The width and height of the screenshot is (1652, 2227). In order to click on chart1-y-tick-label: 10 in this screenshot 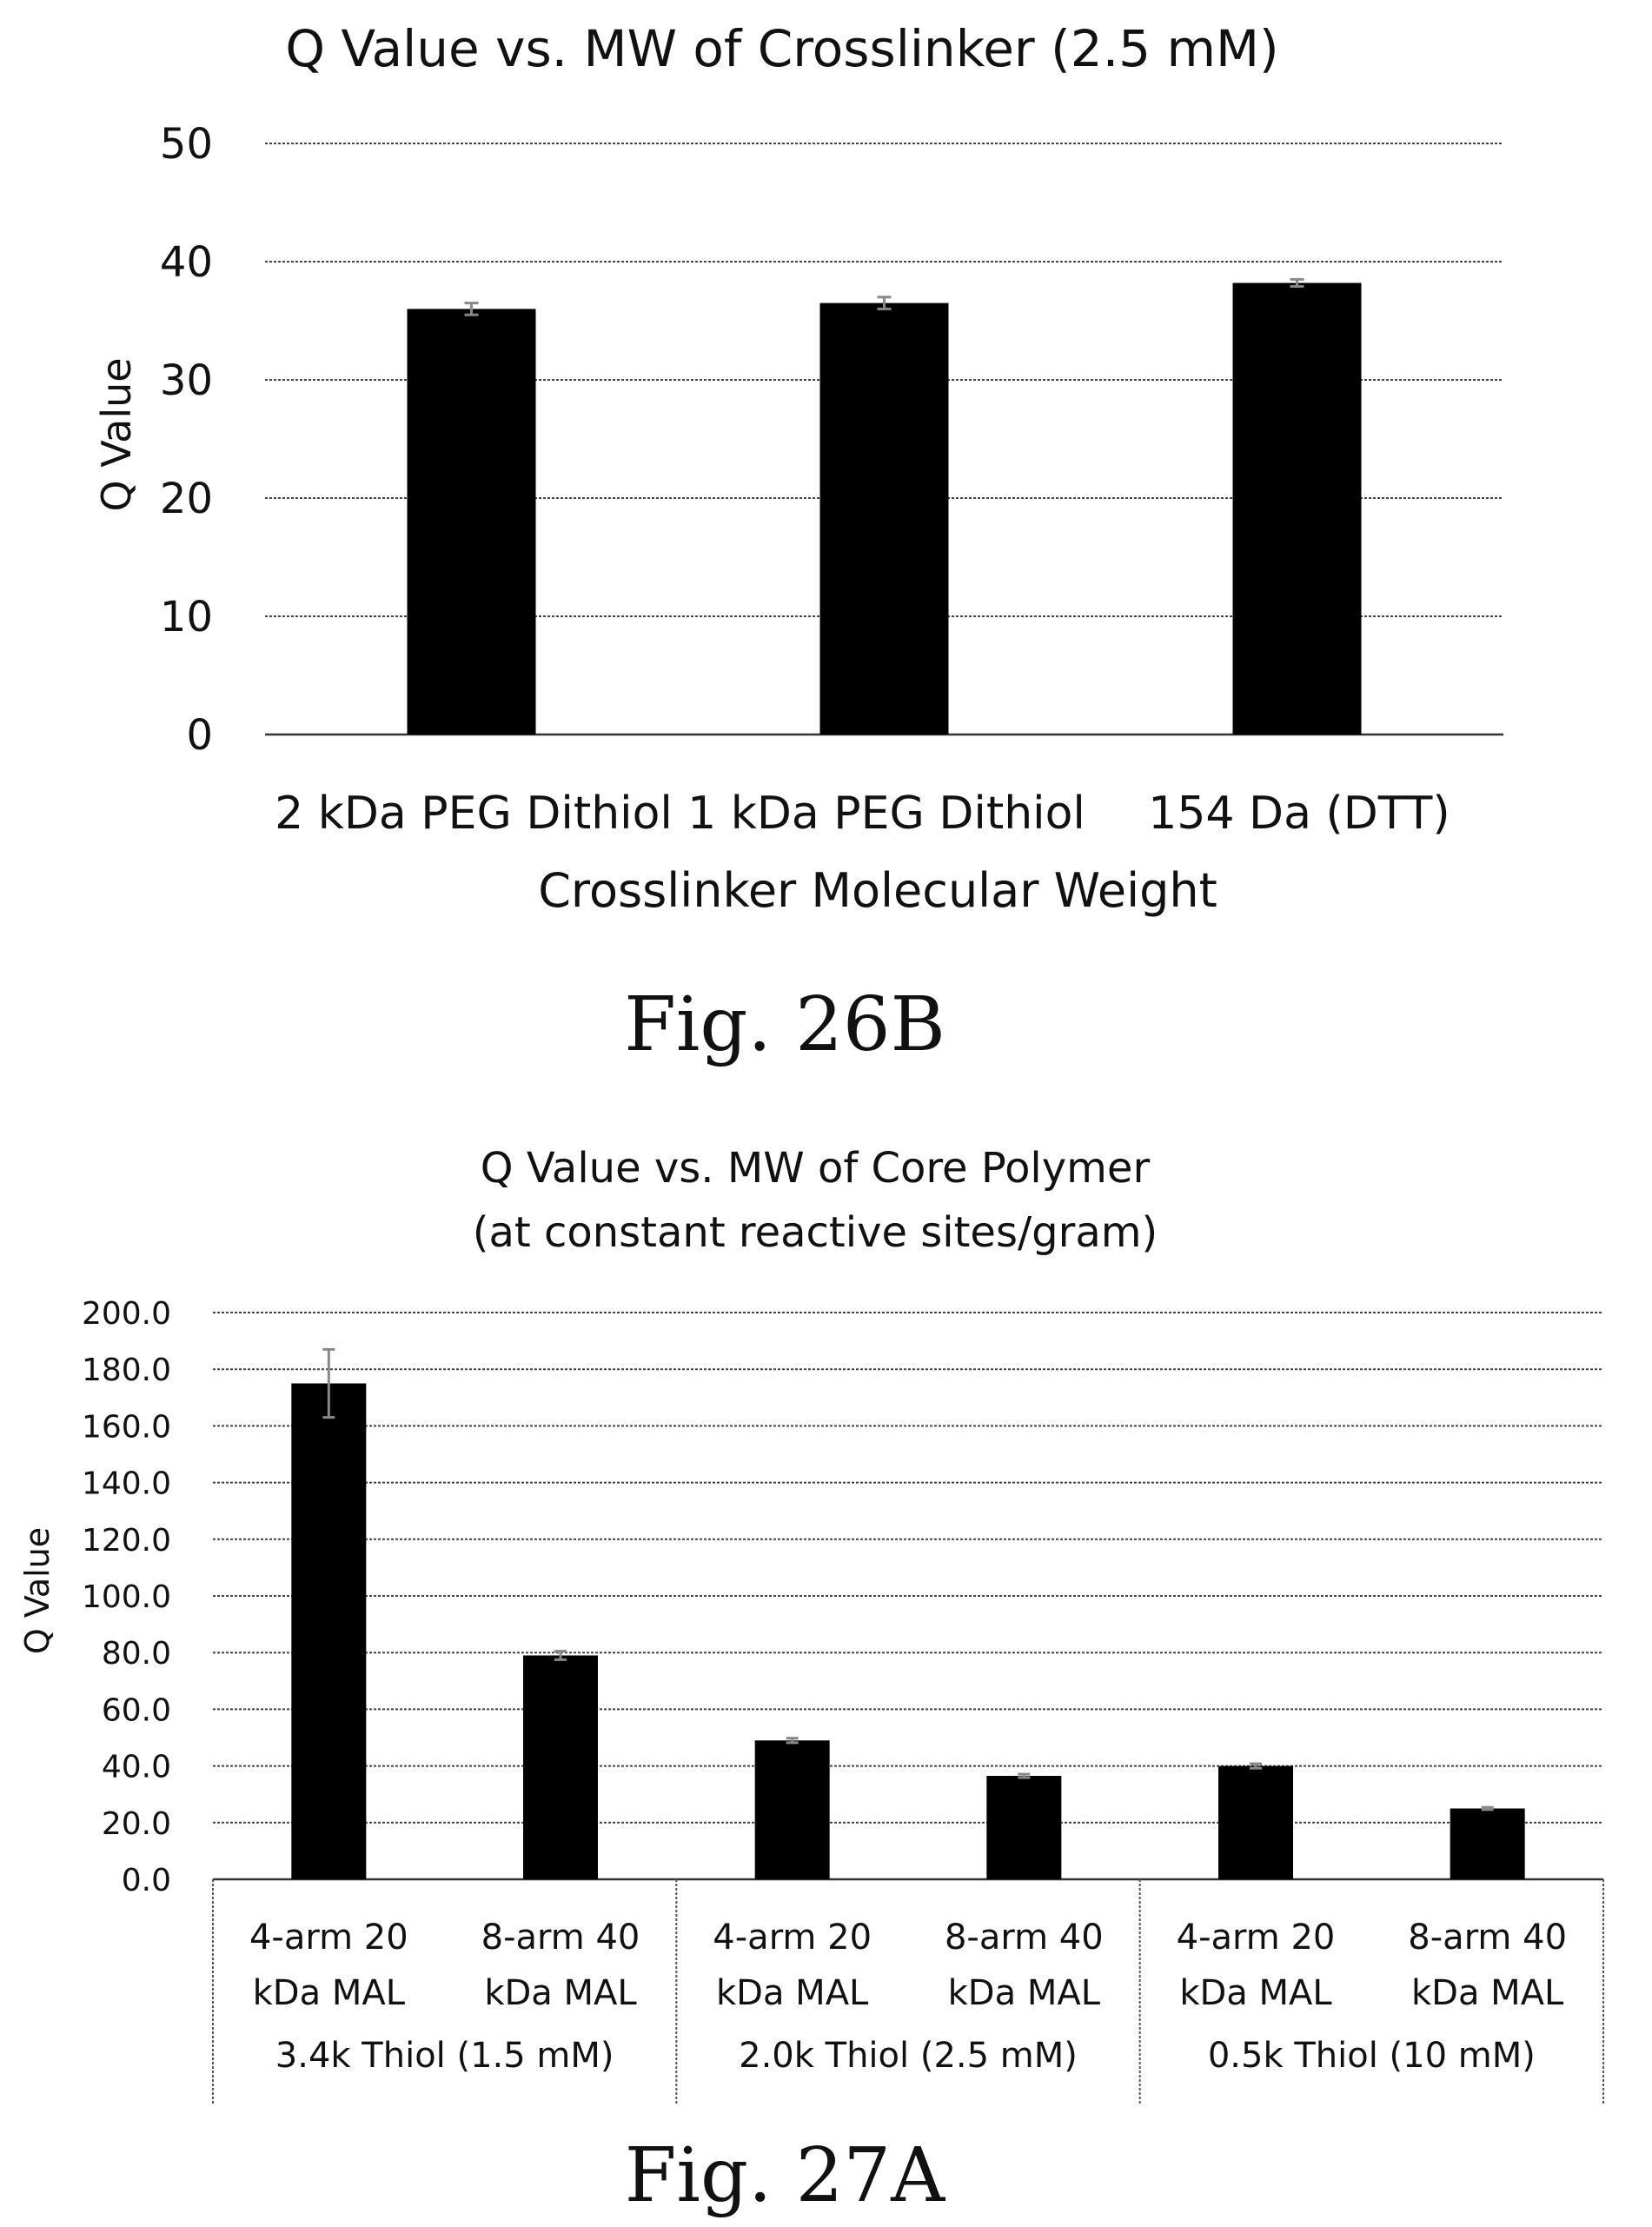, I will do `click(187, 617)`.